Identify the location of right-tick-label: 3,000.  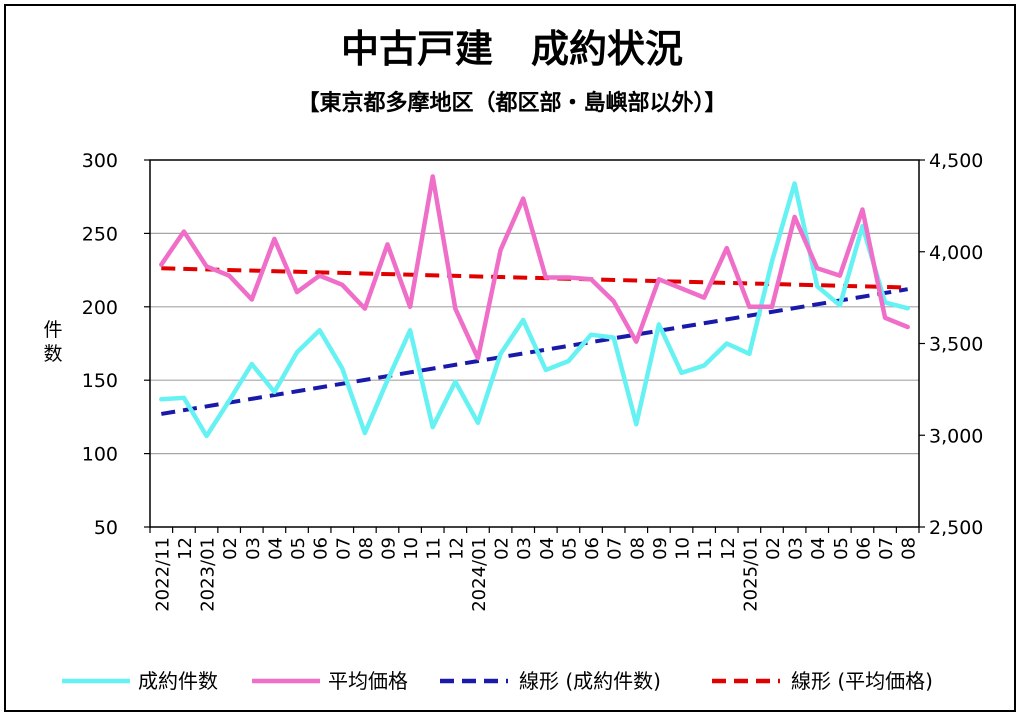
(956, 436).